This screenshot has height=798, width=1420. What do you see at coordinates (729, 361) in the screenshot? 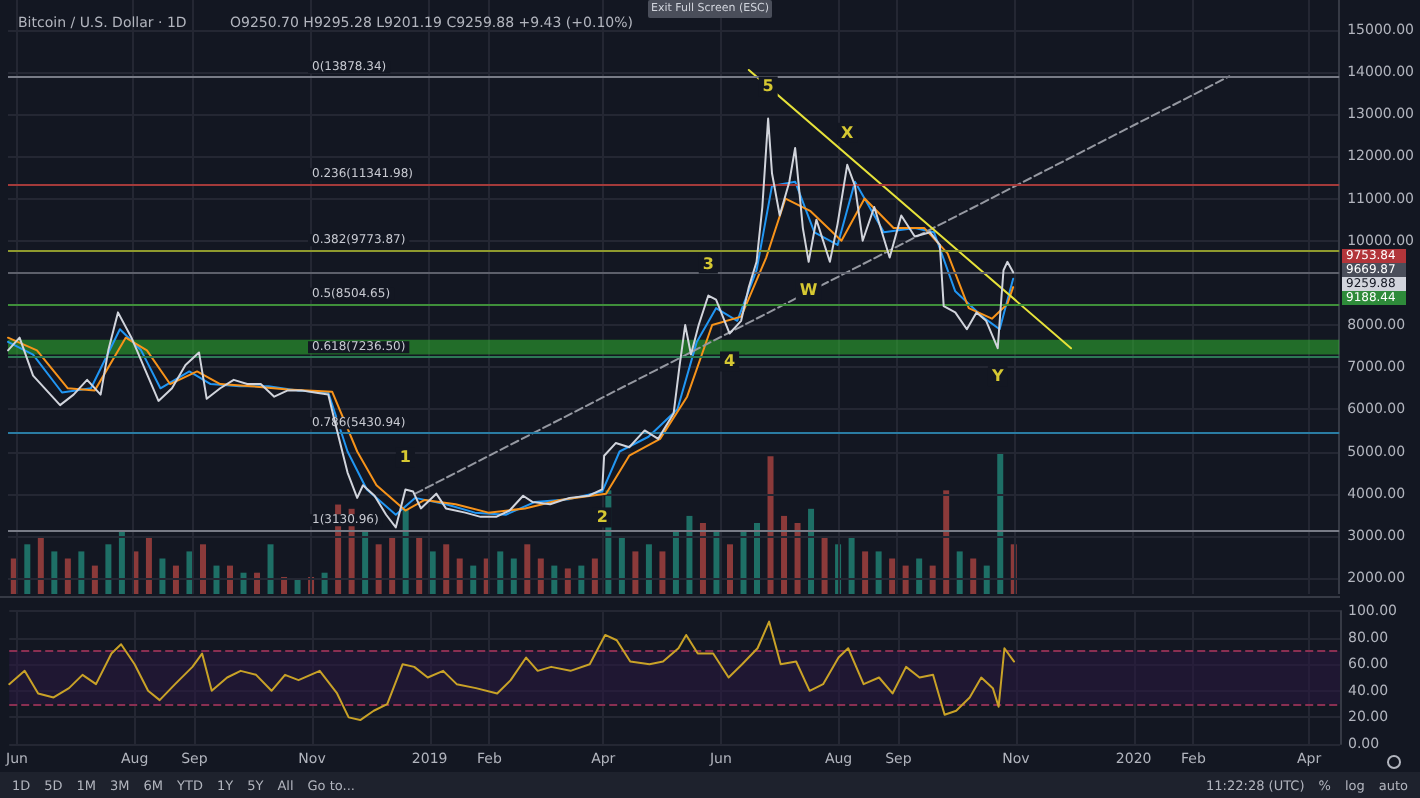
I see `annotation: 4` at bounding box center [729, 361].